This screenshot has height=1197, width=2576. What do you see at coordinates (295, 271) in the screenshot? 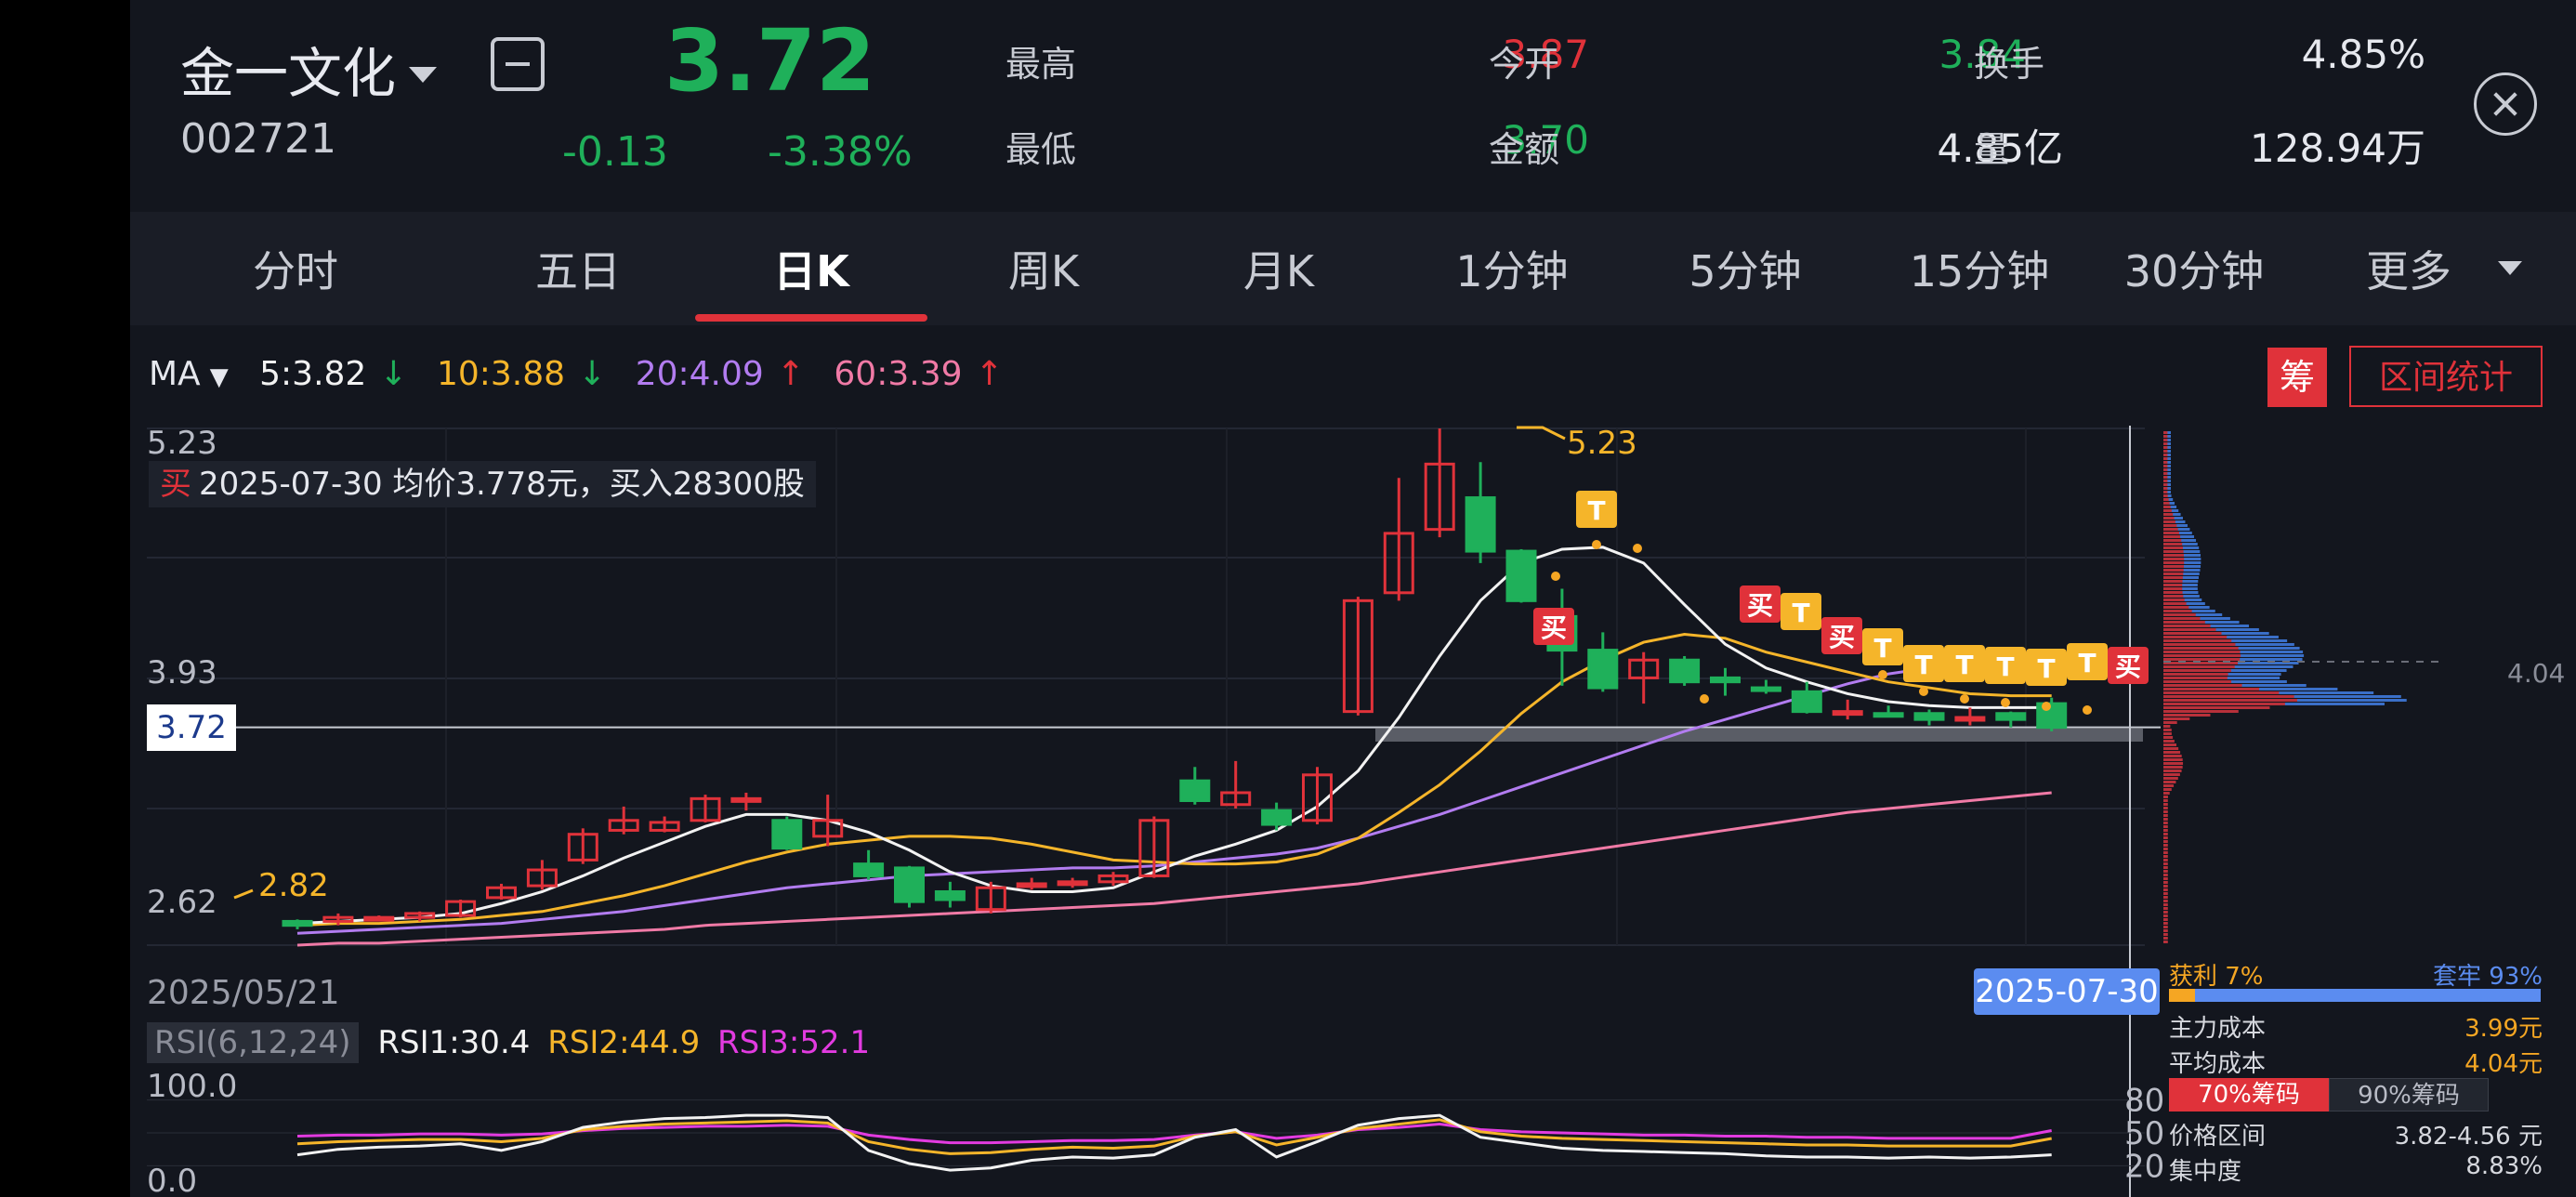
I see `tab-intraday: 分时` at bounding box center [295, 271].